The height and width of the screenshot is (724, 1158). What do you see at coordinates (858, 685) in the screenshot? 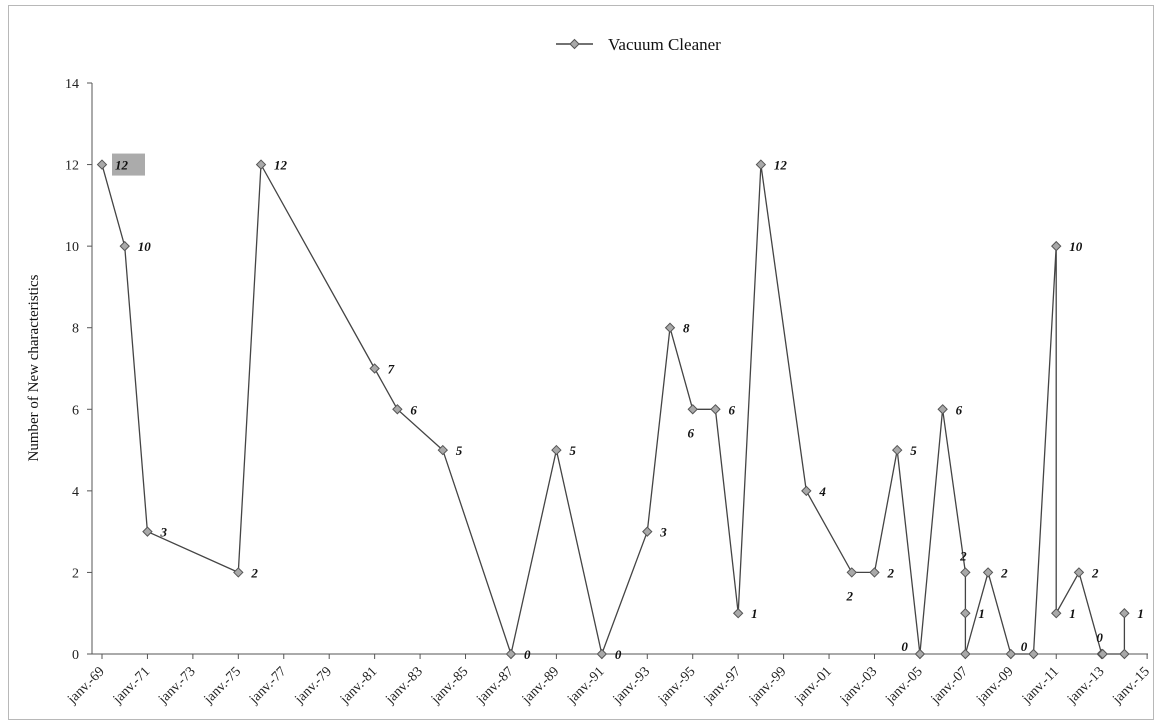
I see `x-tick-label: janv.-03` at bounding box center [858, 685].